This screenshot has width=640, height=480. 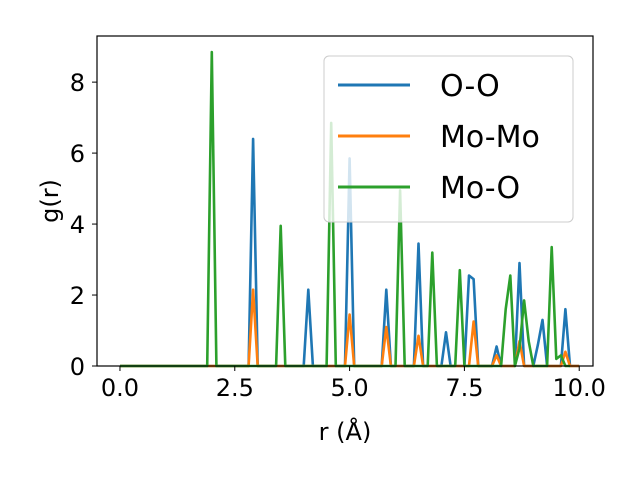 I want to click on legend: O-O Mo-Mo Mo-O, so click(x=448, y=139).